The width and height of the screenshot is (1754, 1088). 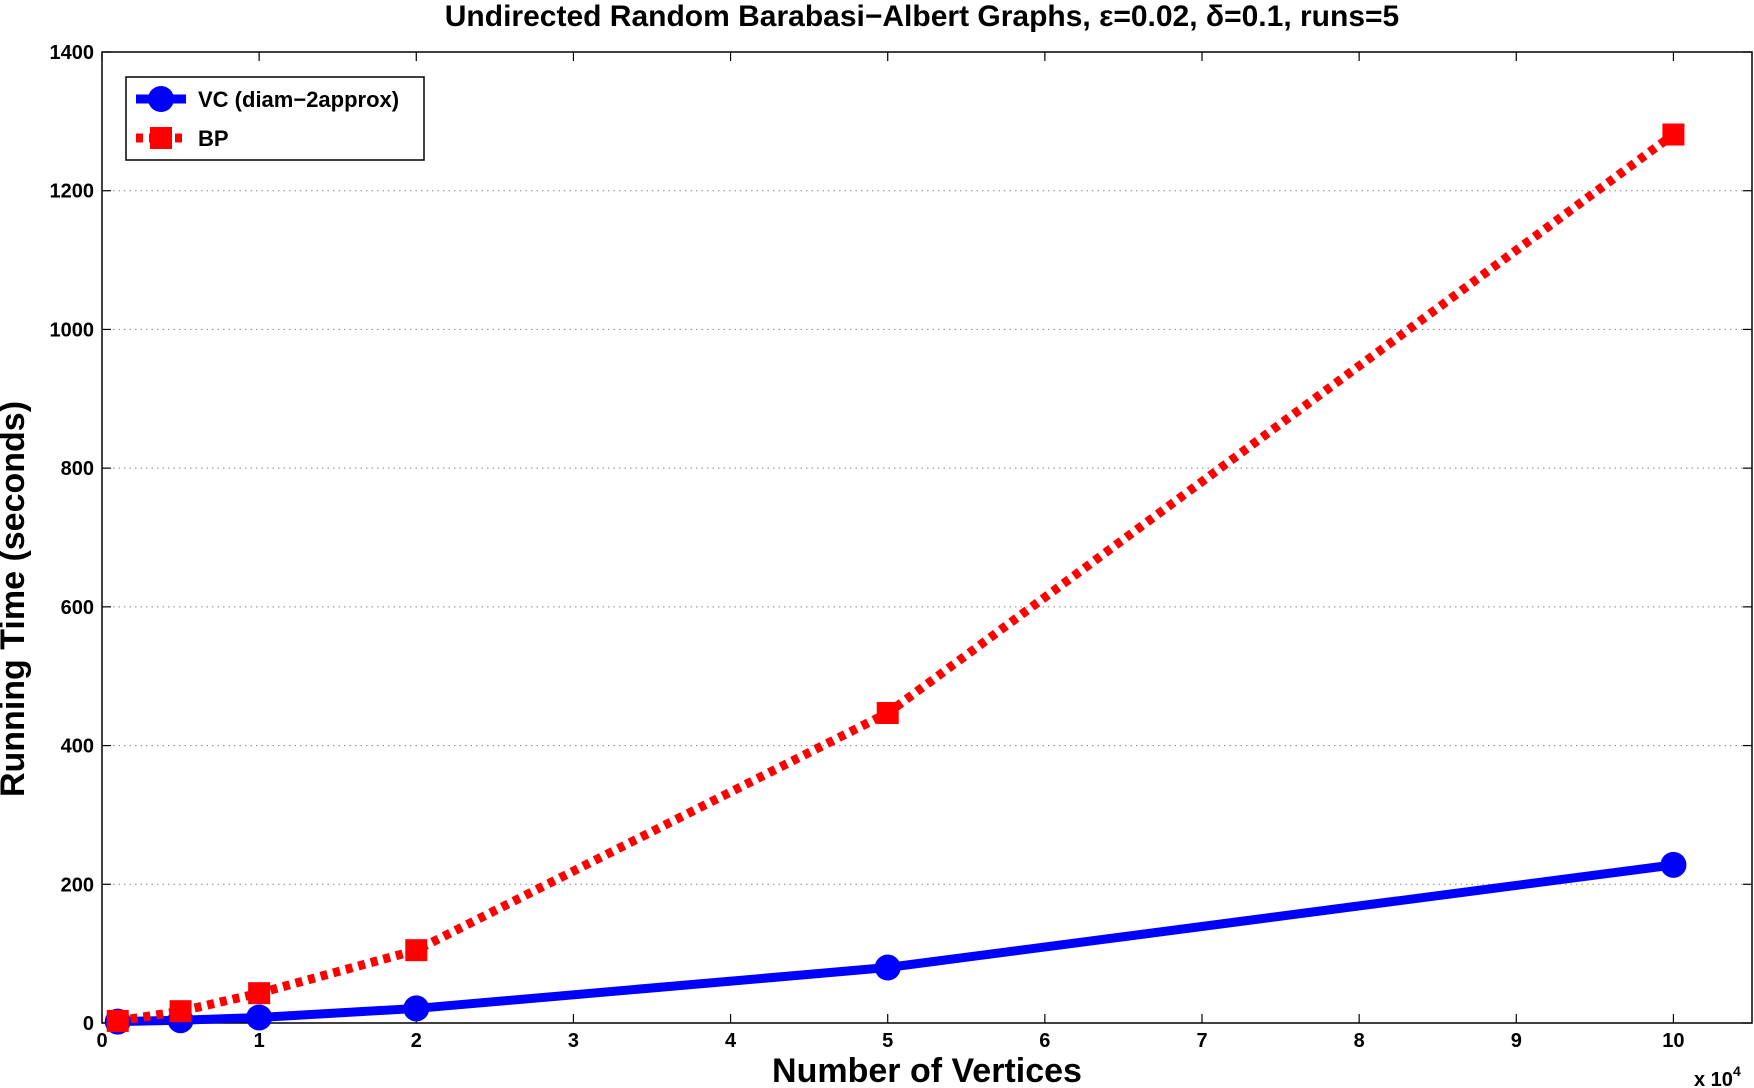 I want to click on legend-marker-bp, so click(x=161, y=138).